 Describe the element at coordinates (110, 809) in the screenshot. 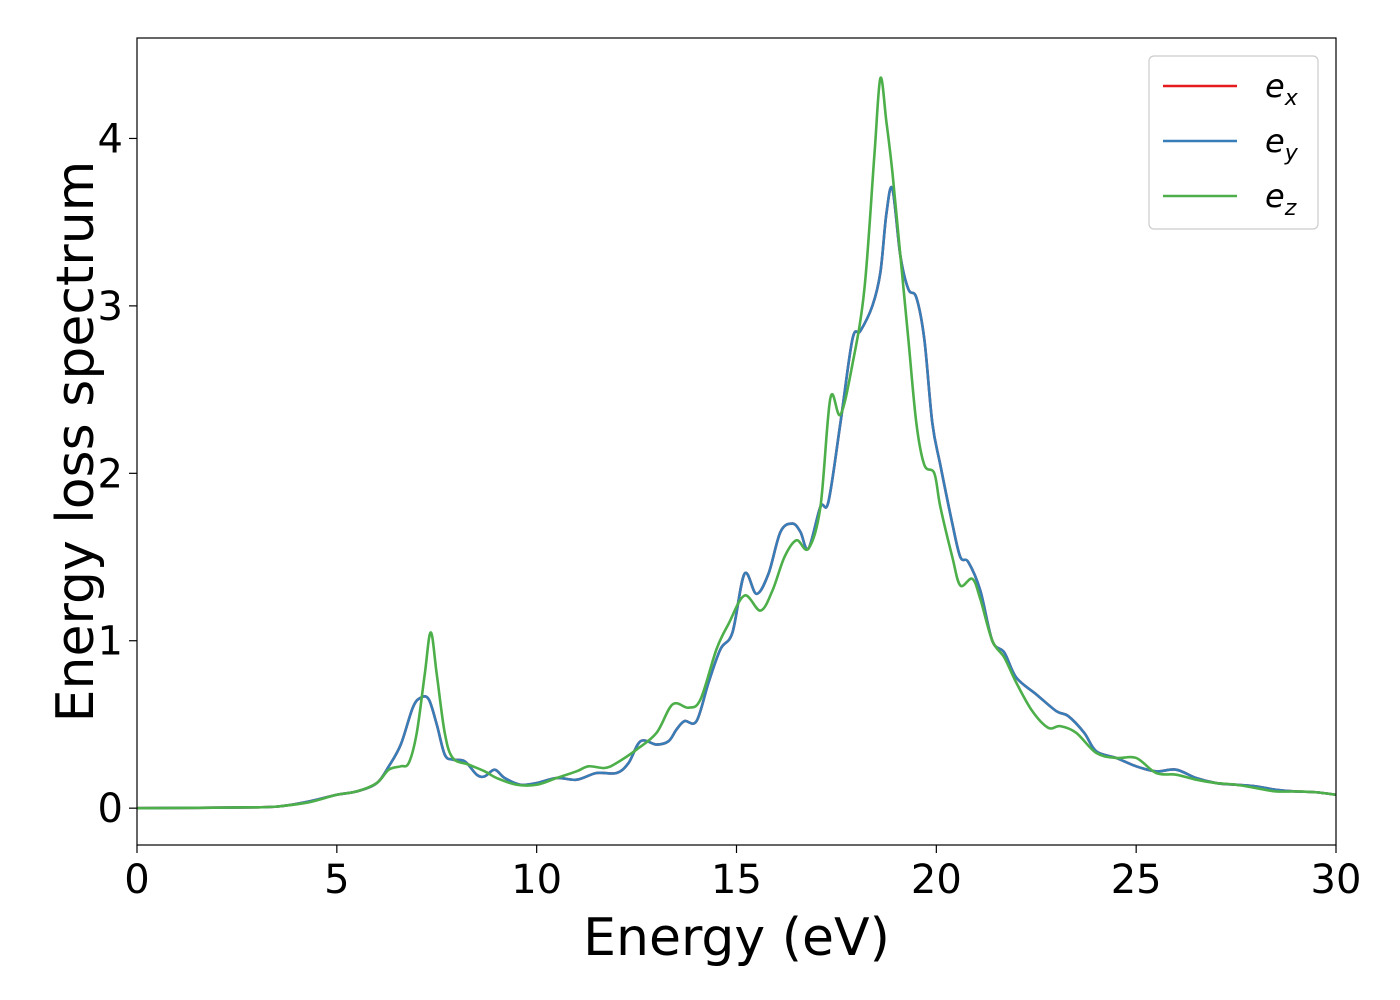

I see `y-tick-label: 0` at that location.